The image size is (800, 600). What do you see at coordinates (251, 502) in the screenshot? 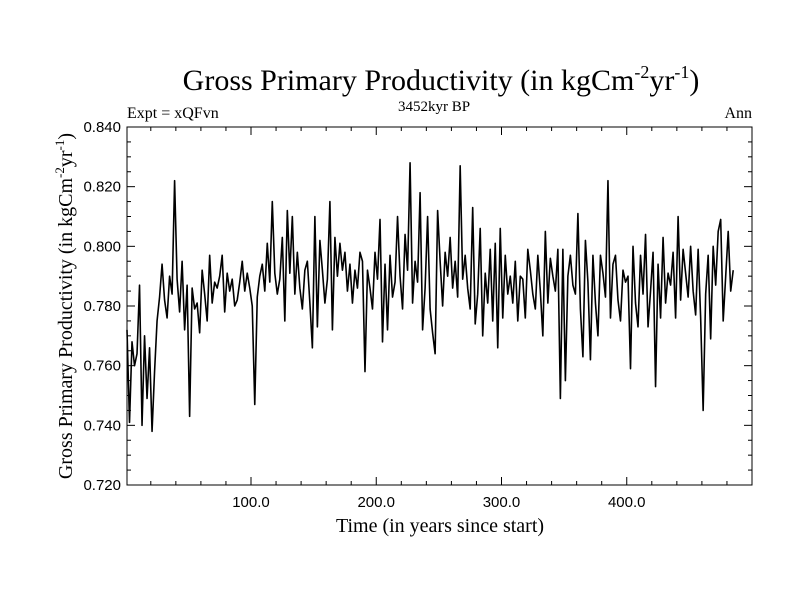
I see `x-tick-label: 100.0` at bounding box center [251, 502].